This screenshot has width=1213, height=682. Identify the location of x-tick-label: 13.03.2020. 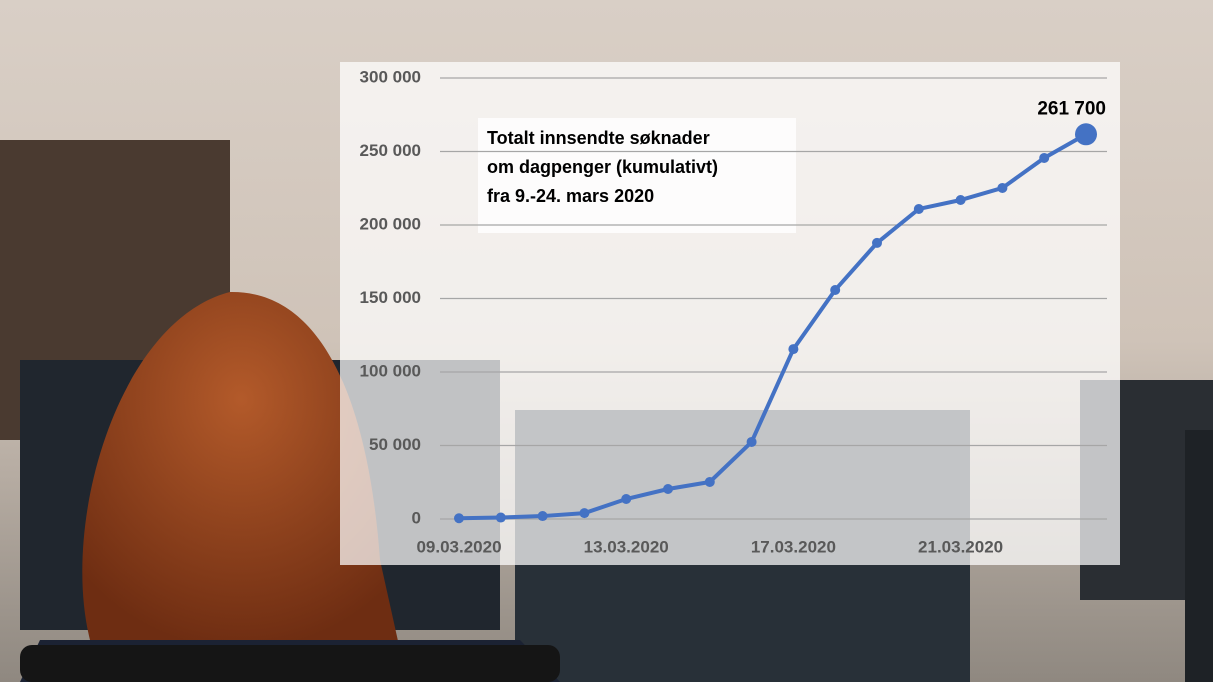
(626, 546).